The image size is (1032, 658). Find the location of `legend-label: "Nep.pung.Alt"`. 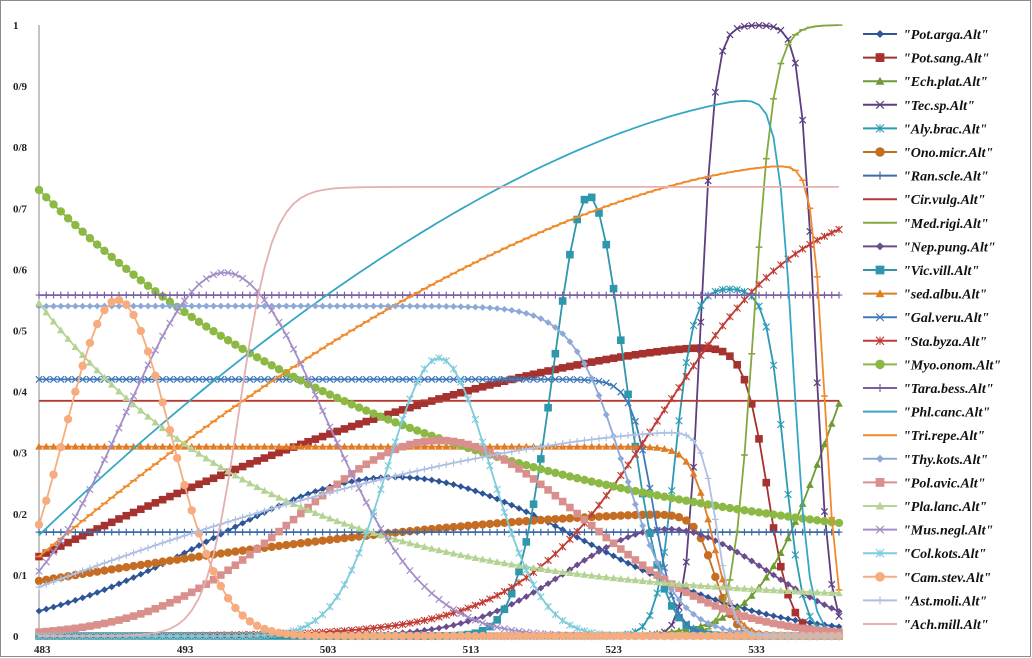

legend-label: "Nep.pung.Alt" is located at coordinates (949, 247).